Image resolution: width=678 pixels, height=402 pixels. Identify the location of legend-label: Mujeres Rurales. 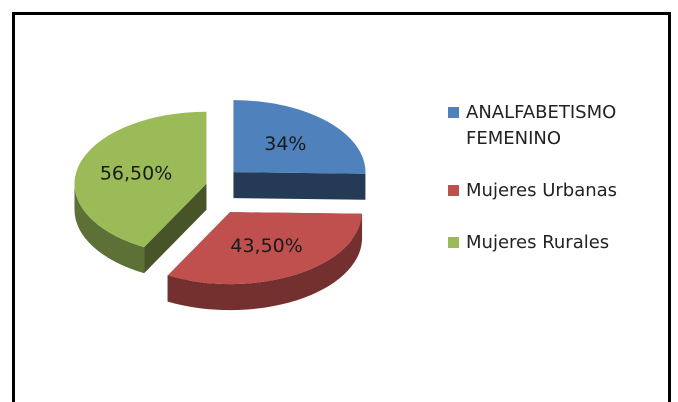
(538, 242).